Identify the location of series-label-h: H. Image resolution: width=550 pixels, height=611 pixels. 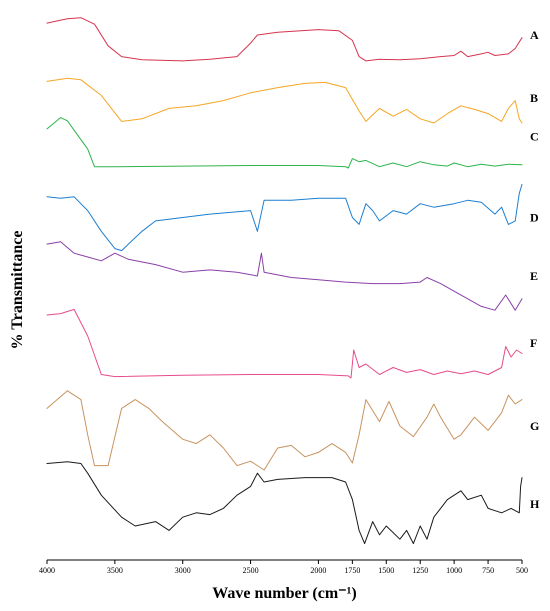
(535, 504).